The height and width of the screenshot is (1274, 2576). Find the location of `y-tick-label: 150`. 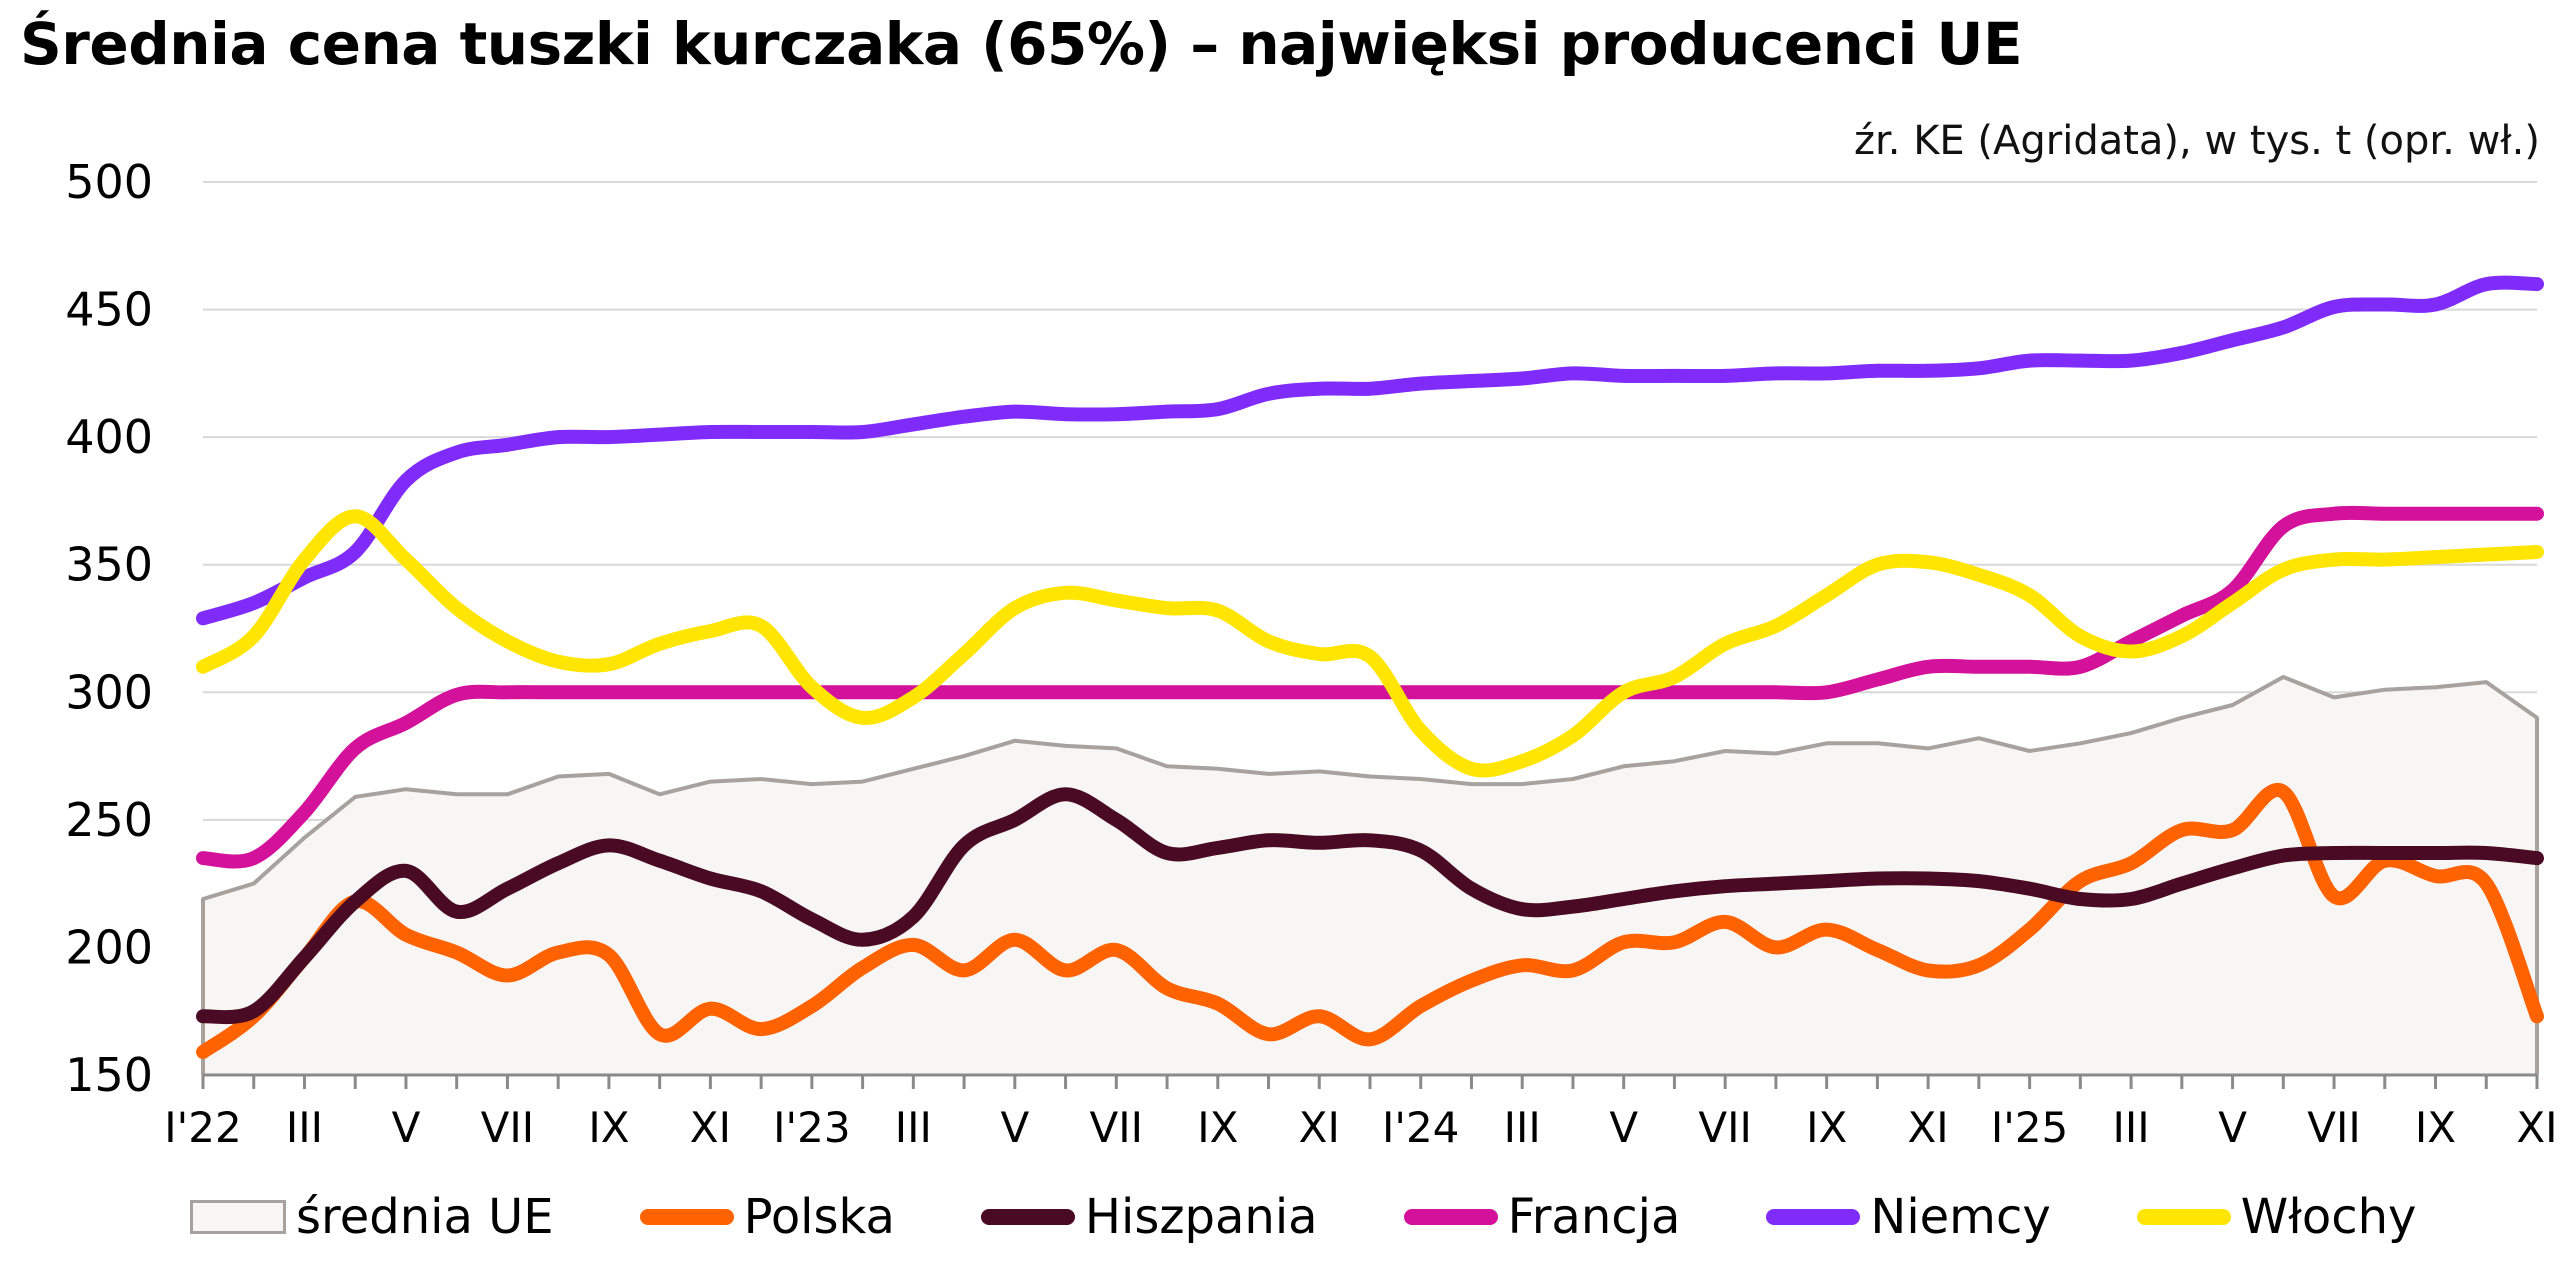

y-tick-label: 150 is located at coordinates (109, 1075).